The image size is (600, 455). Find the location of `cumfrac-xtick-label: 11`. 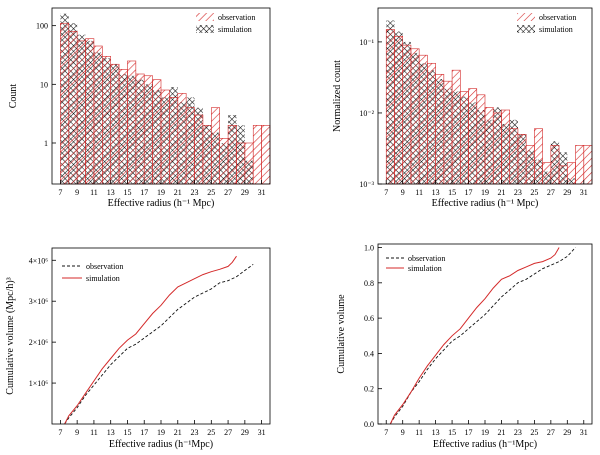

cumfrac-xtick-label: 11 is located at coordinates (419, 432).